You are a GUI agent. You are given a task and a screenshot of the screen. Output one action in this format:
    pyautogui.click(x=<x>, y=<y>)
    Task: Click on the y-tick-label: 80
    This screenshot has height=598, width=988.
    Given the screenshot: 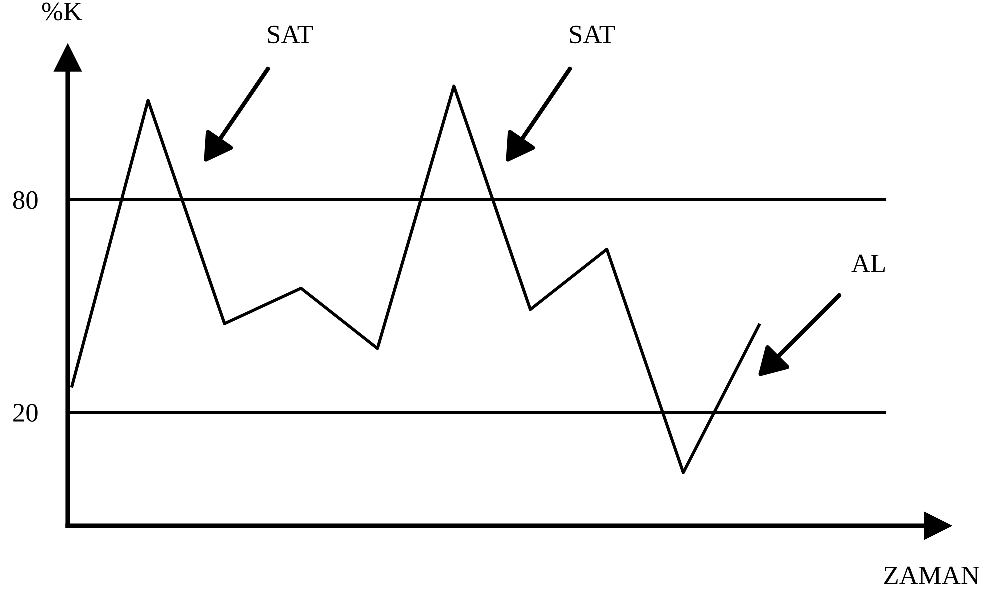 What is the action you would take?
    pyautogui.click(x=25, y=200)
    